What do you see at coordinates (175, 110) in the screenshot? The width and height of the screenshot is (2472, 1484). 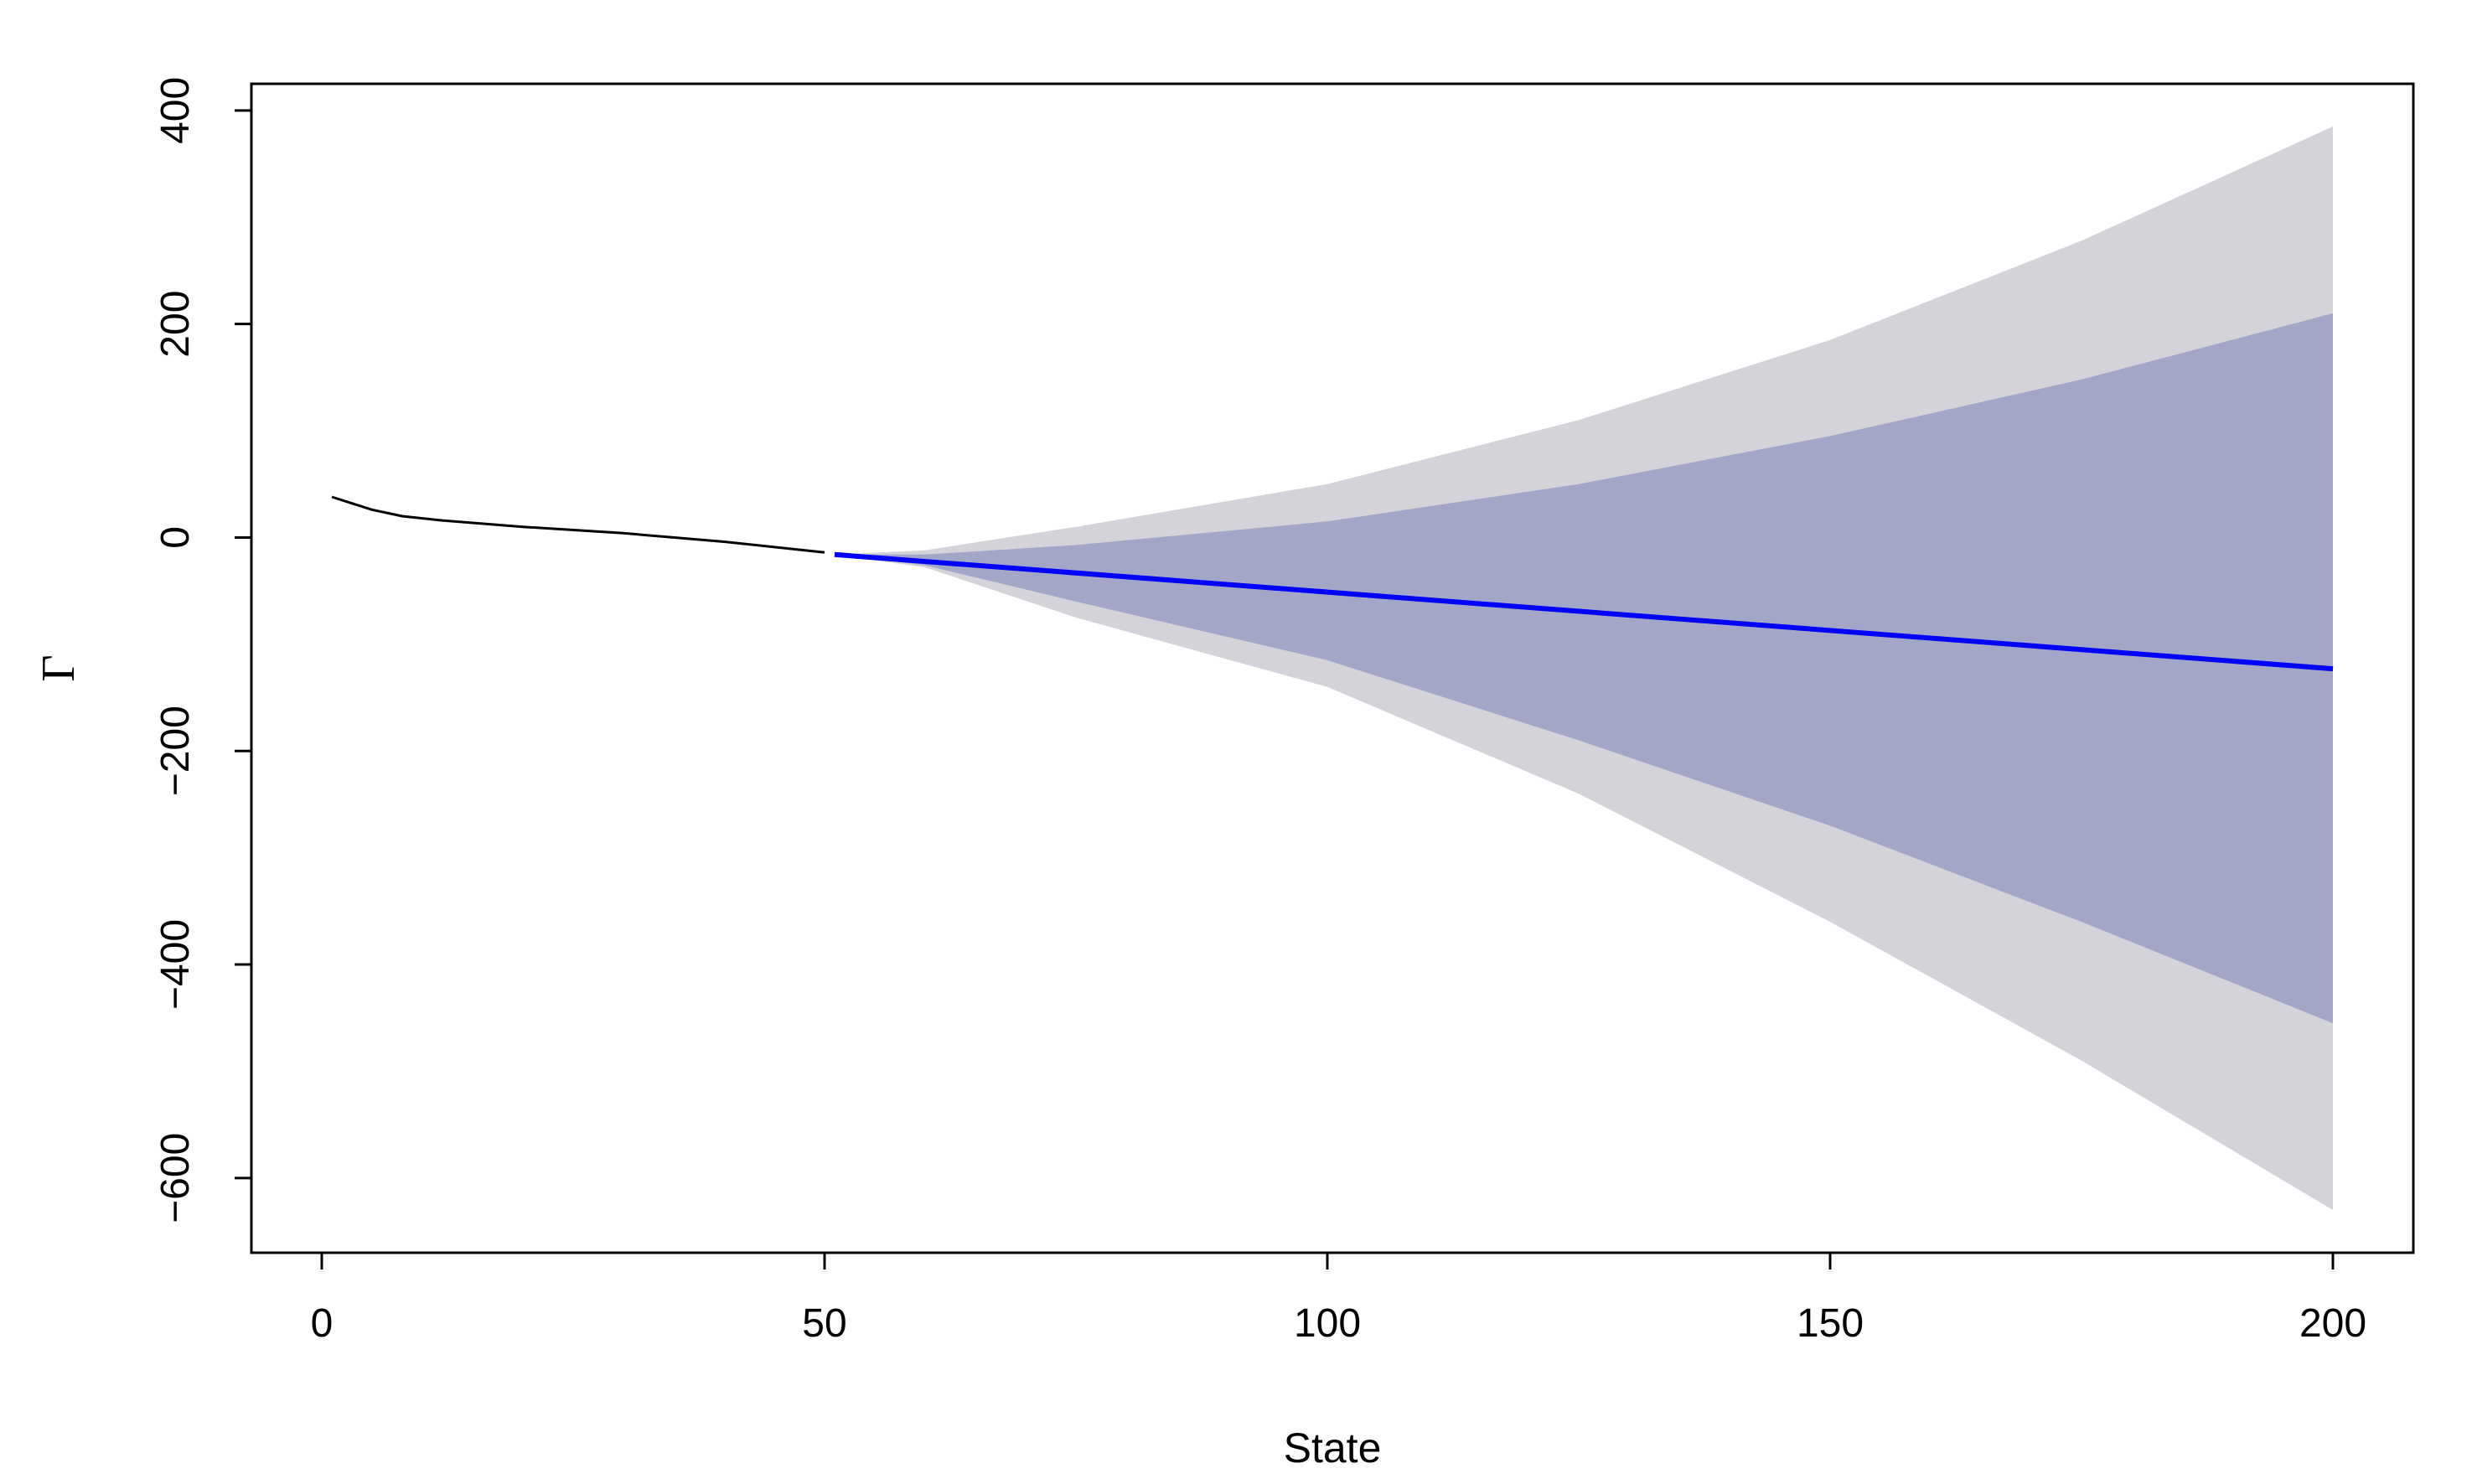 I see `y-tick-label: 400` at bounding box center [175, 110].